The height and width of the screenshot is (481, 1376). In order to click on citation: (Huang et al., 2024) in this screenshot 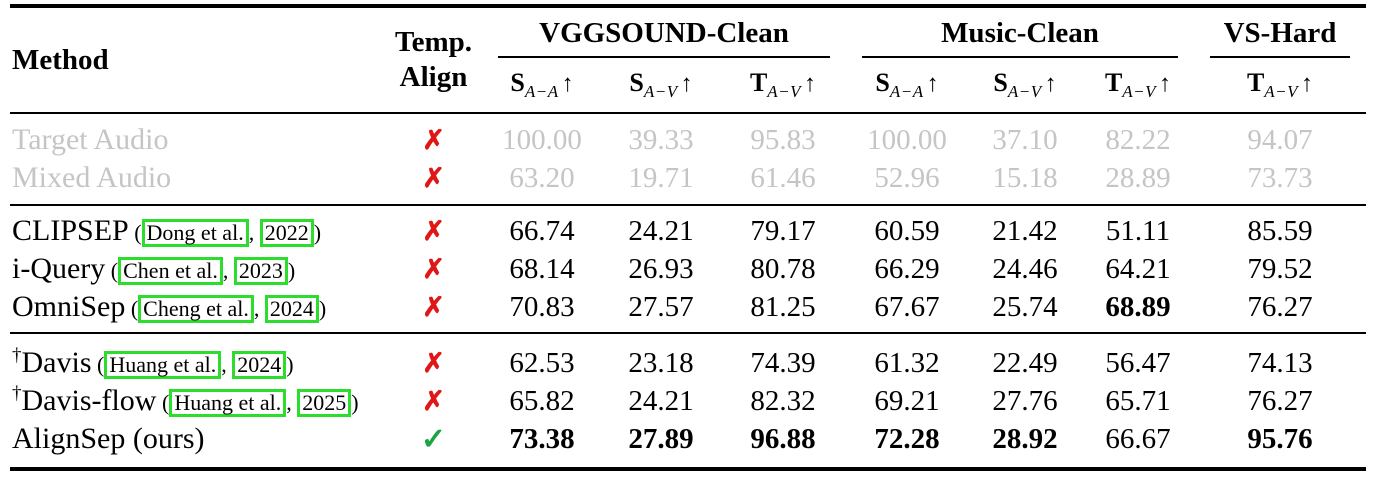, I will do `click(192, 365)`.